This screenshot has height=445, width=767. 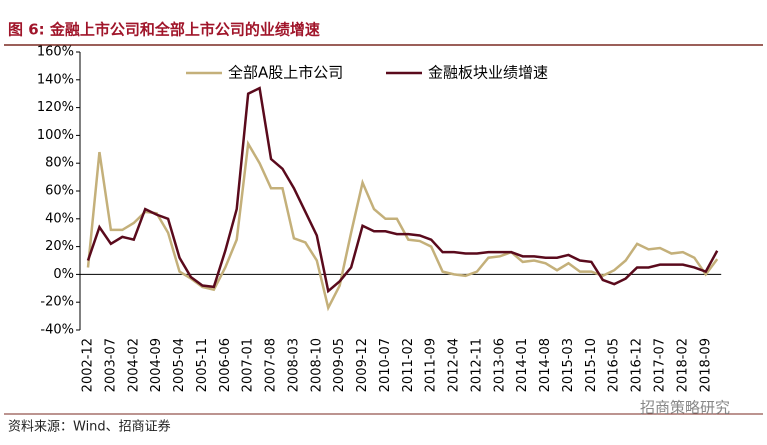 What do you see at coordinates (59, 218) in the screenshot?
I see `y-tick-label: 40%` at bounding box center [59, 218].